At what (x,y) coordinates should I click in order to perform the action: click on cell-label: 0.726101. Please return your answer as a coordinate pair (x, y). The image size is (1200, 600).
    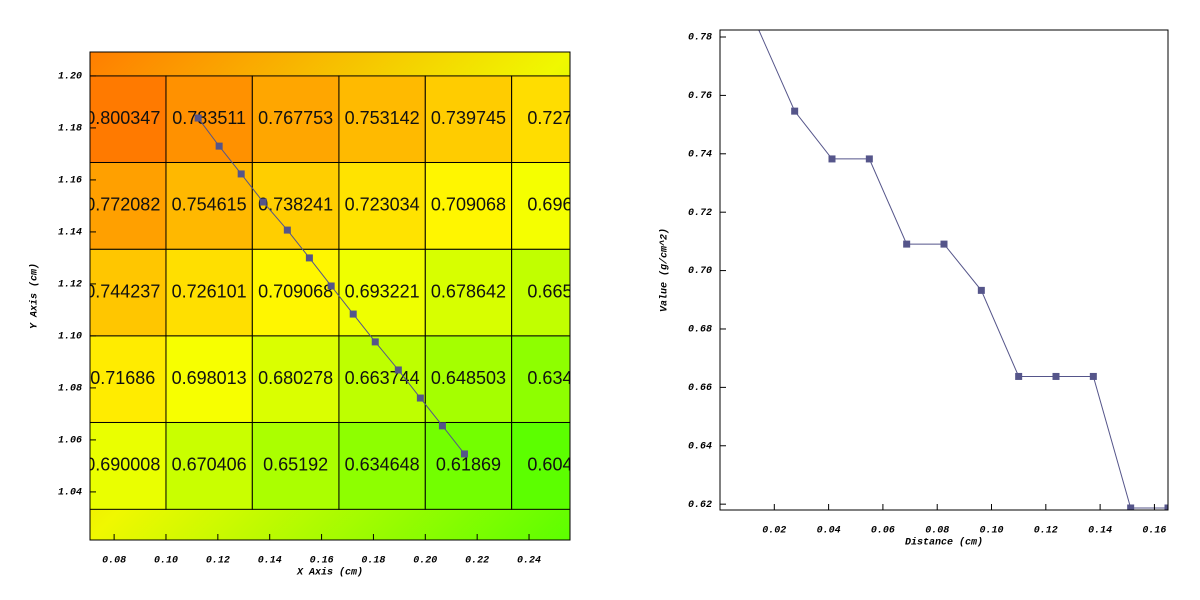
    Looking at the image, I should click on (209, 291).